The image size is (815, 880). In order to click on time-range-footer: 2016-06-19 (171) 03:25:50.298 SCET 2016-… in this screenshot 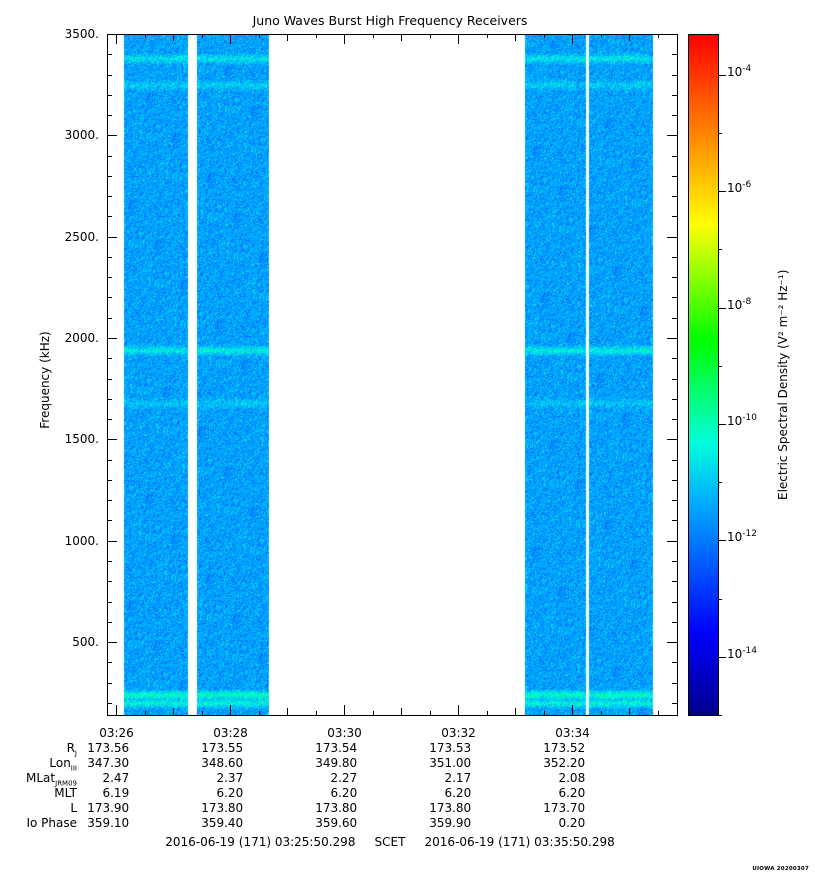, I will do `click(390, 842)`.